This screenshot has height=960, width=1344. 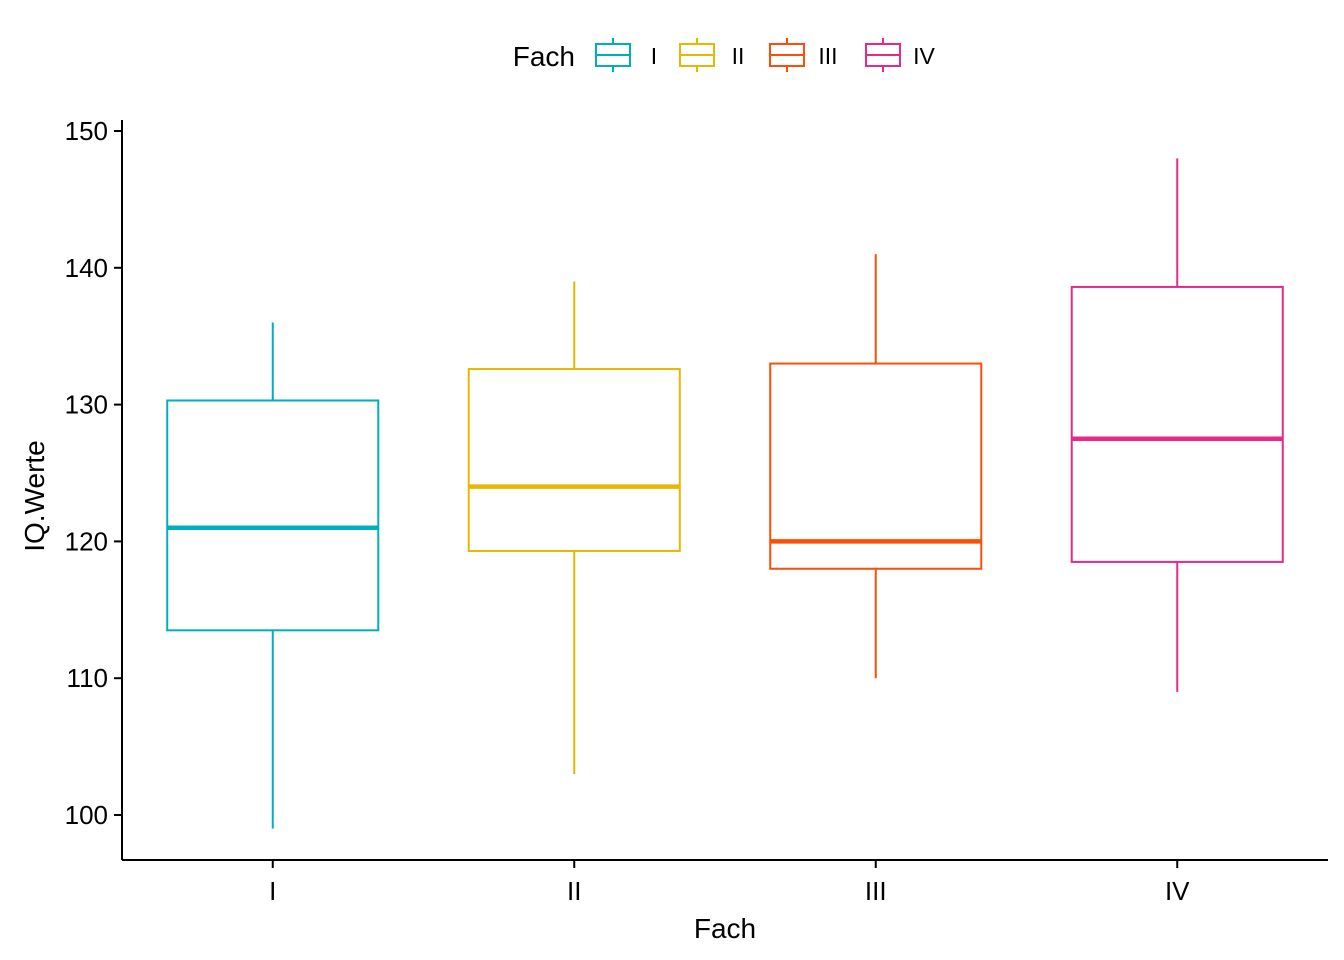 What do you see at coordinates (725, 928) in the screenshot?
I see `x-axis-title: Fach` at bounding box center [725, 928].